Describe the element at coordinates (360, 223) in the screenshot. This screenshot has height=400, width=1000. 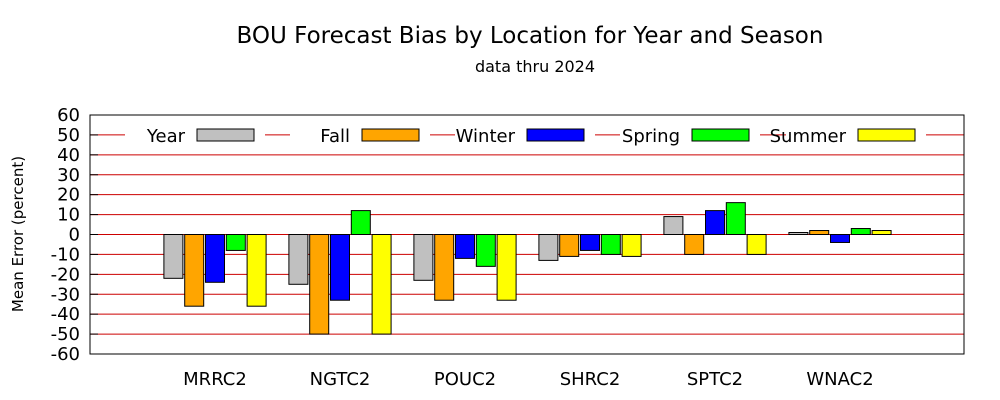
I see `bar-ngtc2-spring` at that location.